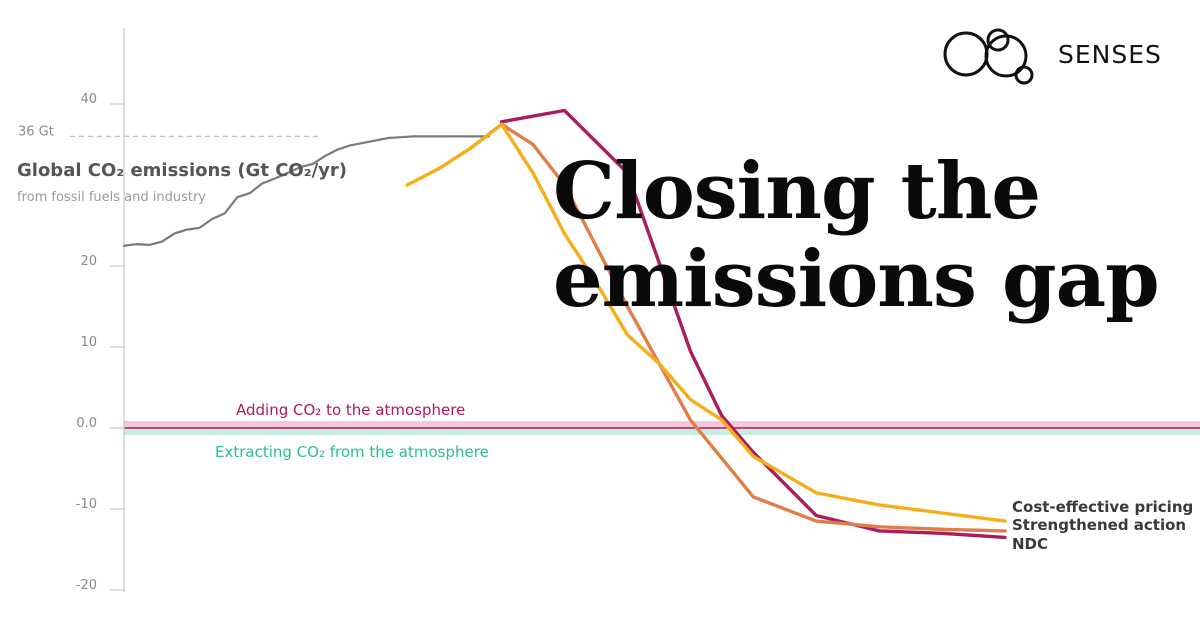  I want to click on y-tick-label: 20, so click(88, 261).